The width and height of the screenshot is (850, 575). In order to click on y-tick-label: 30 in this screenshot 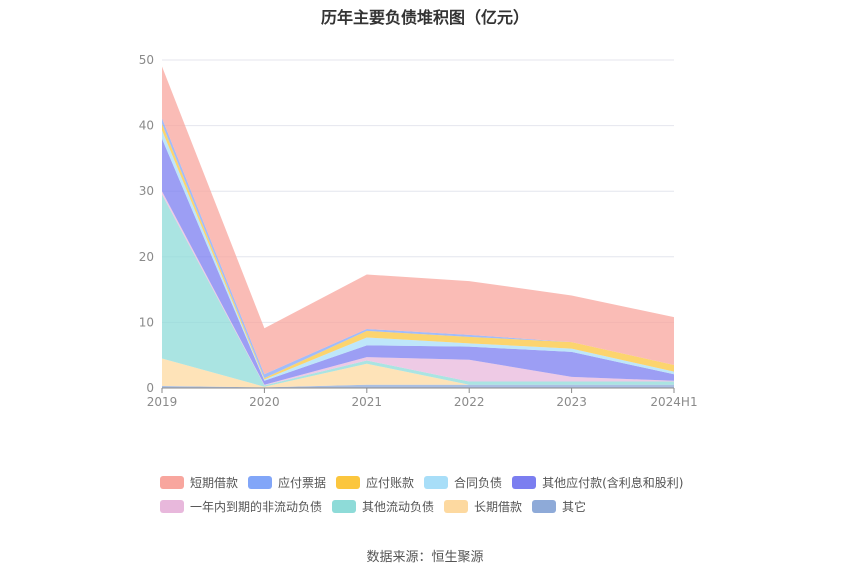, I will do `click(146, 191)`.